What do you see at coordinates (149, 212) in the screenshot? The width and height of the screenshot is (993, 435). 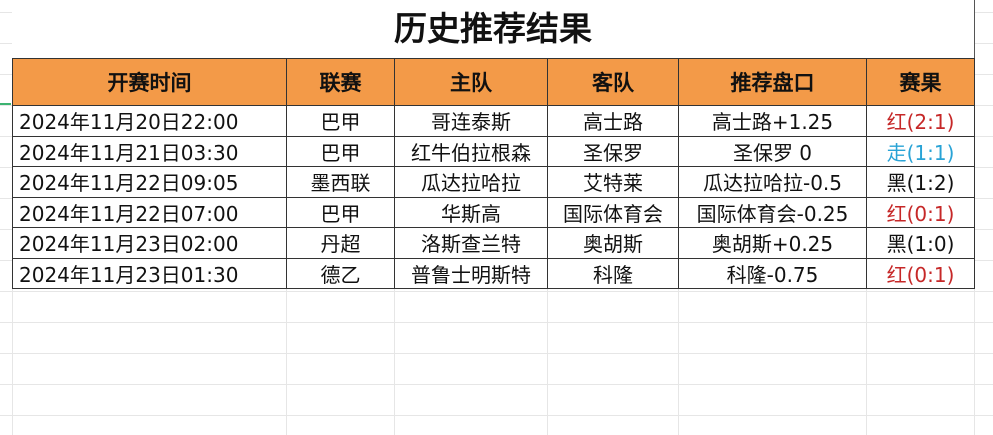 I see `cell-time: 2024年11月22日07:00` at bounding box center [149, 212].